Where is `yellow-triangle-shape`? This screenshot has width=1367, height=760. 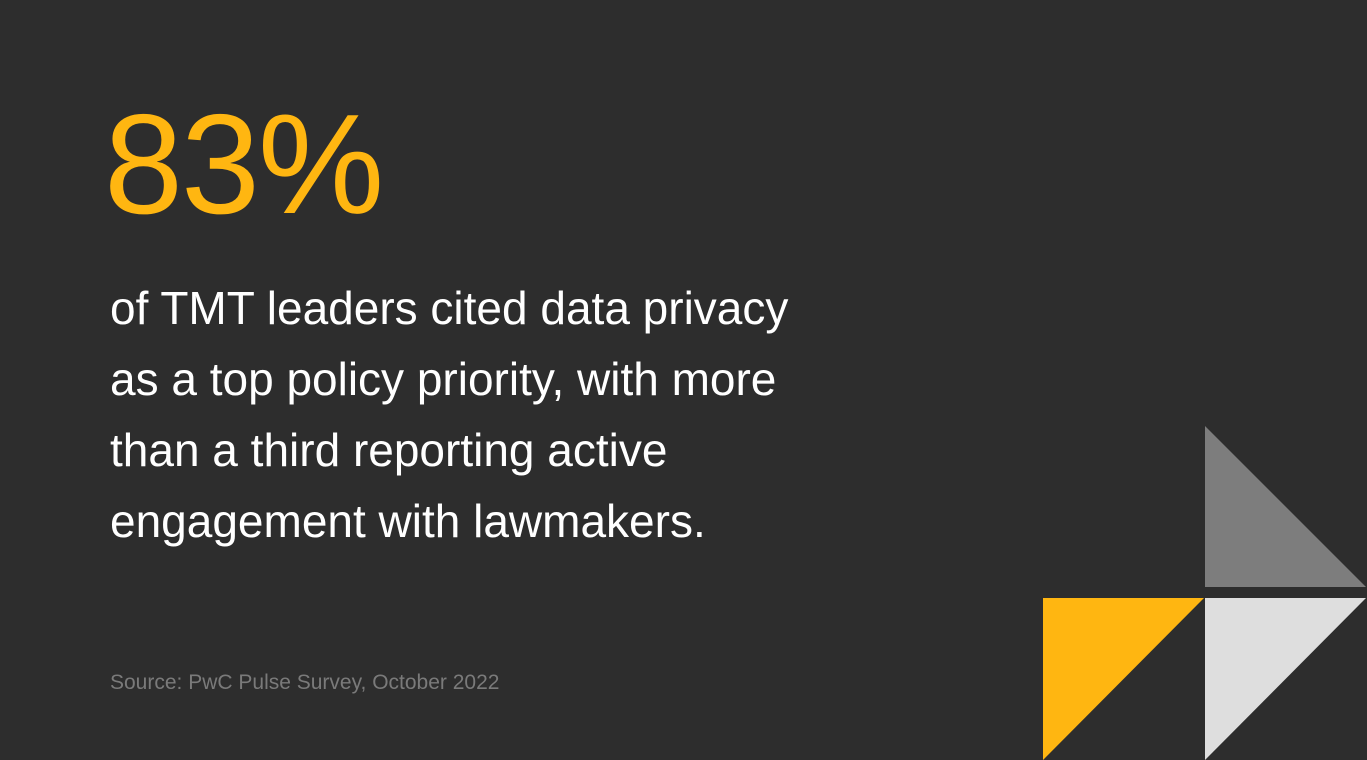
yellow-triangle-shape is located at coordinates (1123, 679).